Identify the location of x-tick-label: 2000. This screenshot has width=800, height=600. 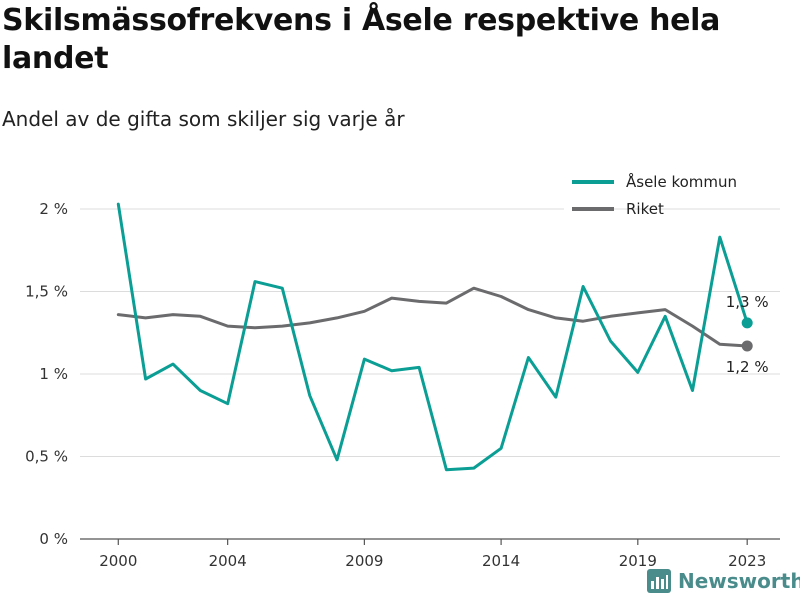
(118, 561).